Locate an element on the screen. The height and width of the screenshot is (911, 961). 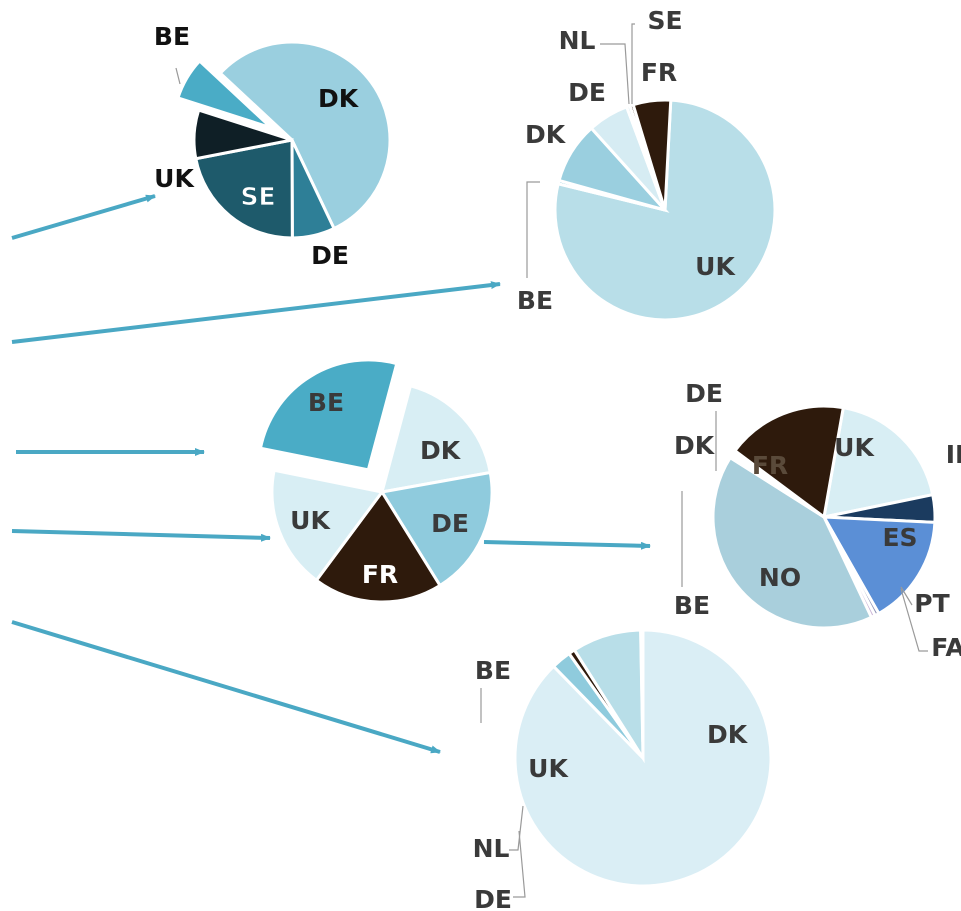
pie-chart-3: DK DE FR UK BE is located at coordinates (376, 481).